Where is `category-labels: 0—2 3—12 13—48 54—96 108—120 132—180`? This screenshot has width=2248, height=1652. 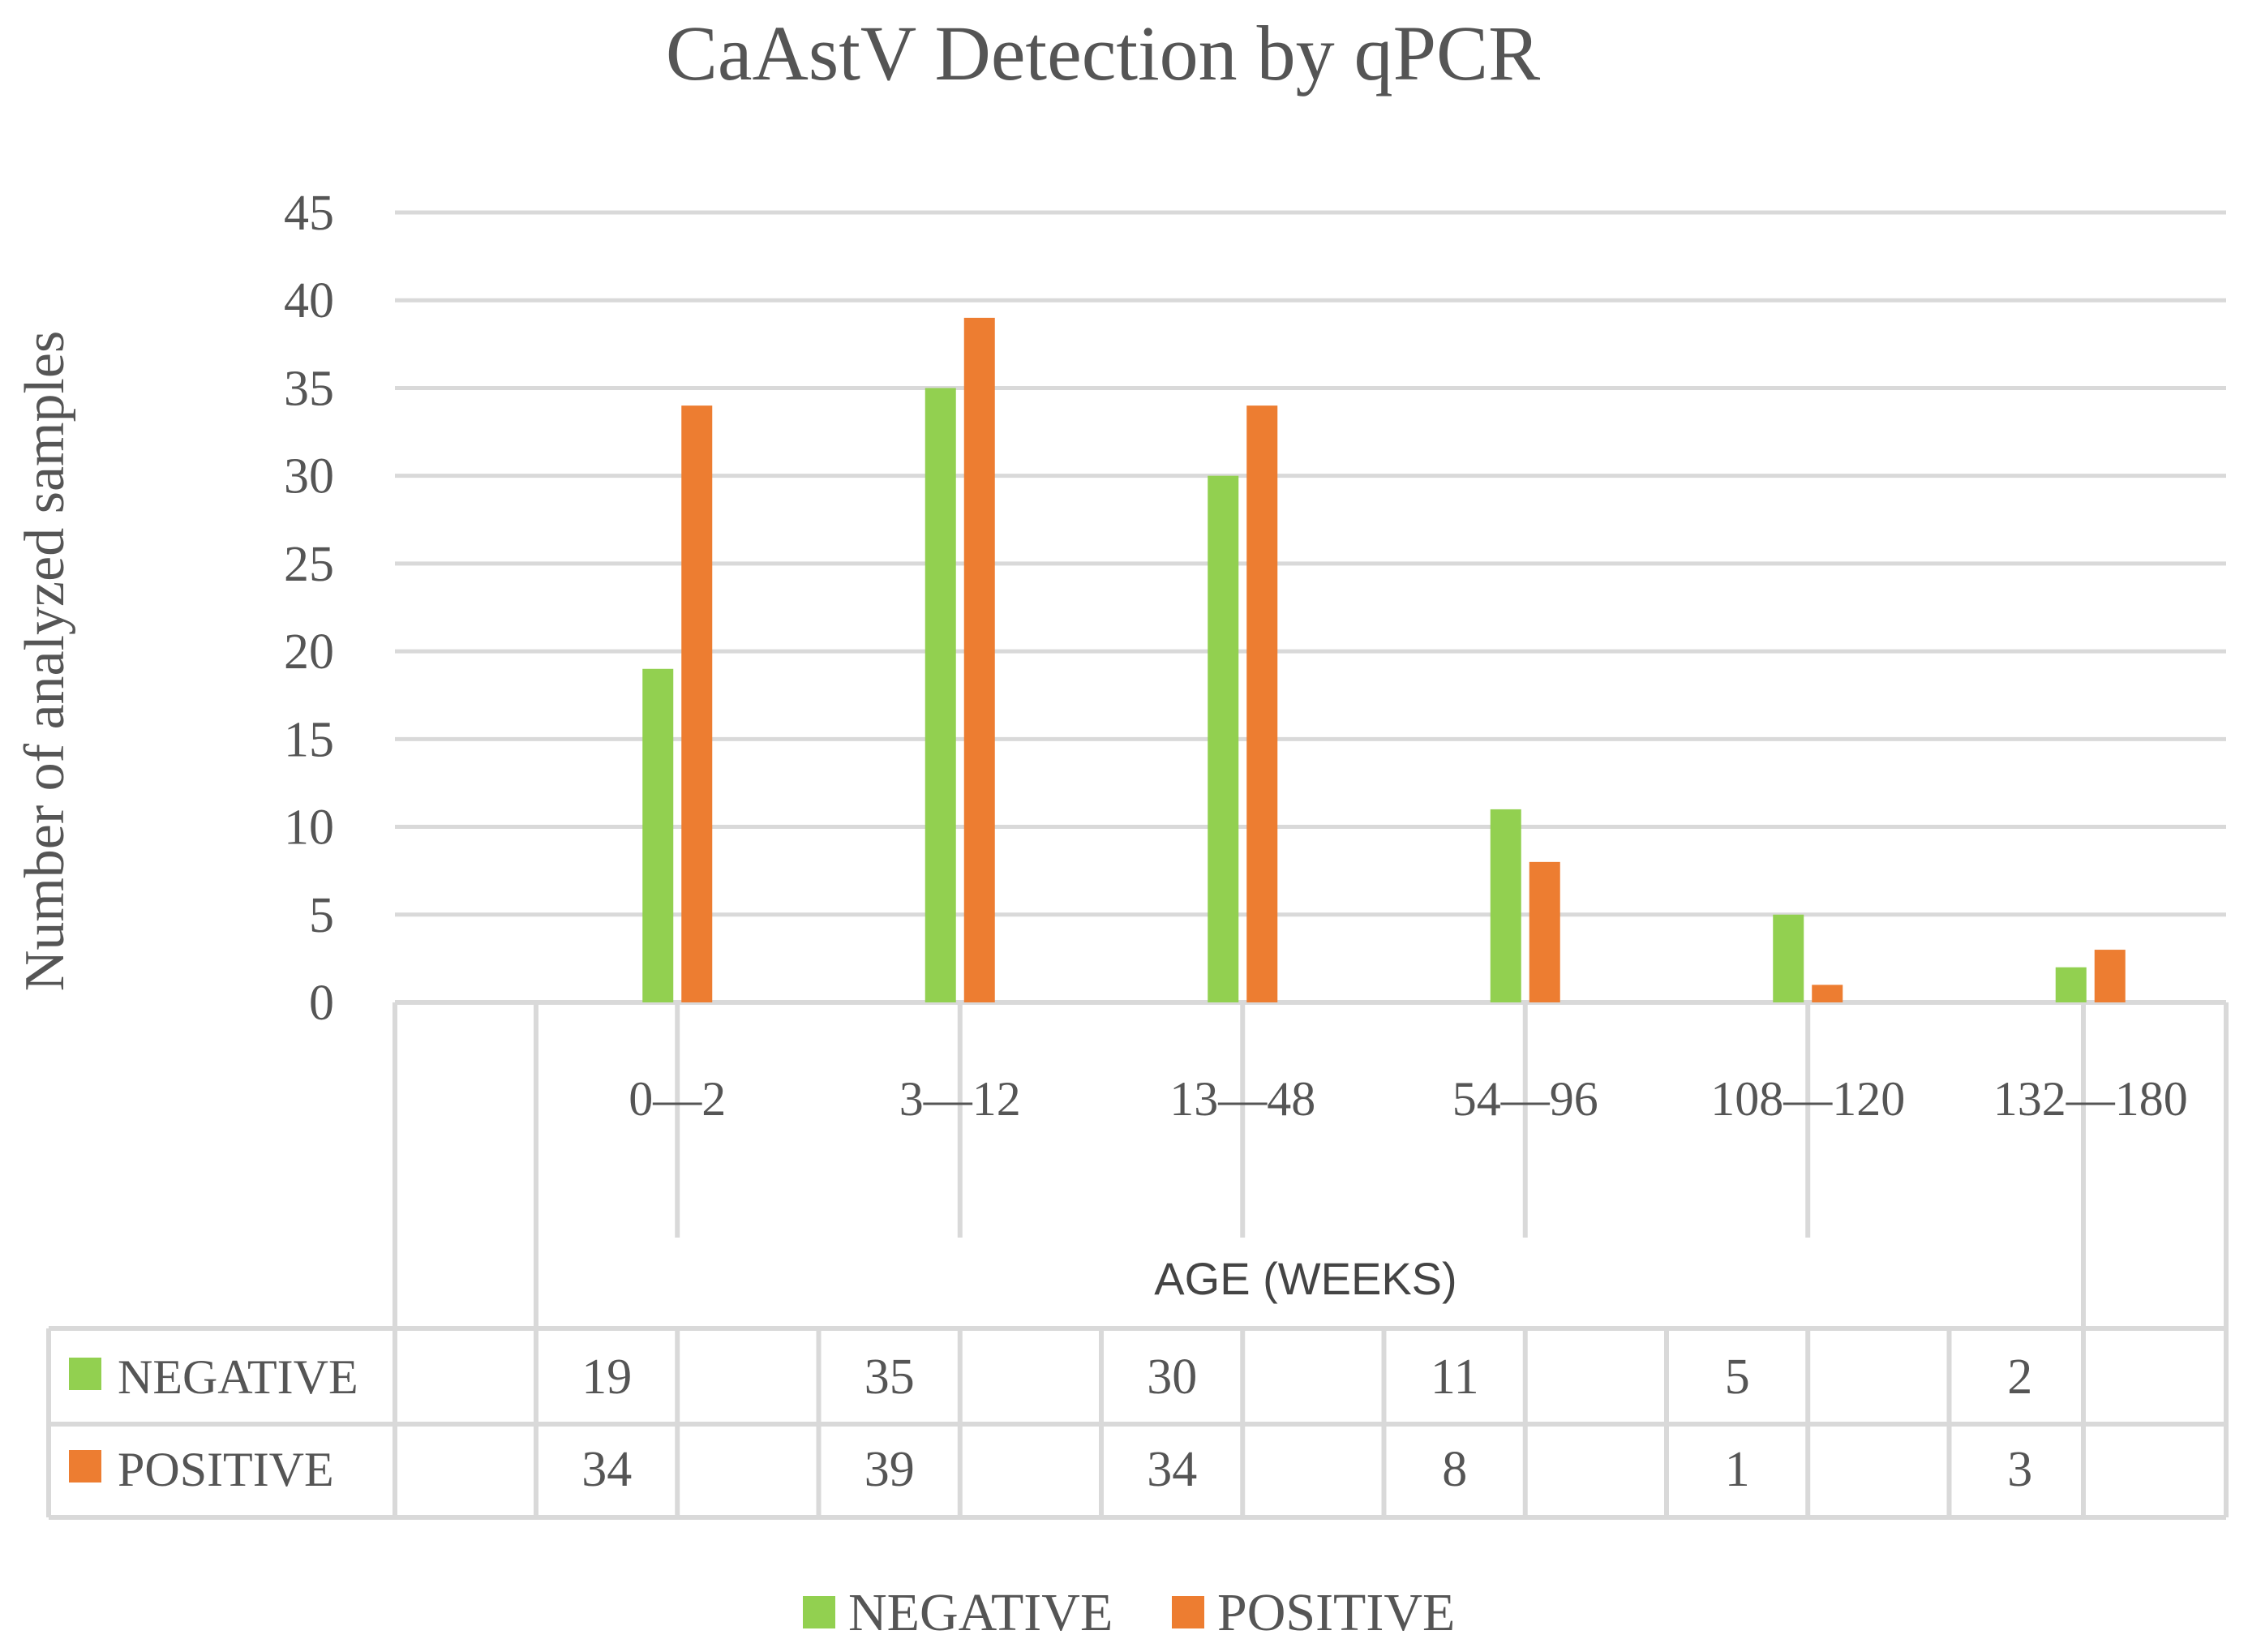
category-labels: 0—2 3—12 13—48 54—96 108—120 132—180 is located at coordinates (1408, 1099).